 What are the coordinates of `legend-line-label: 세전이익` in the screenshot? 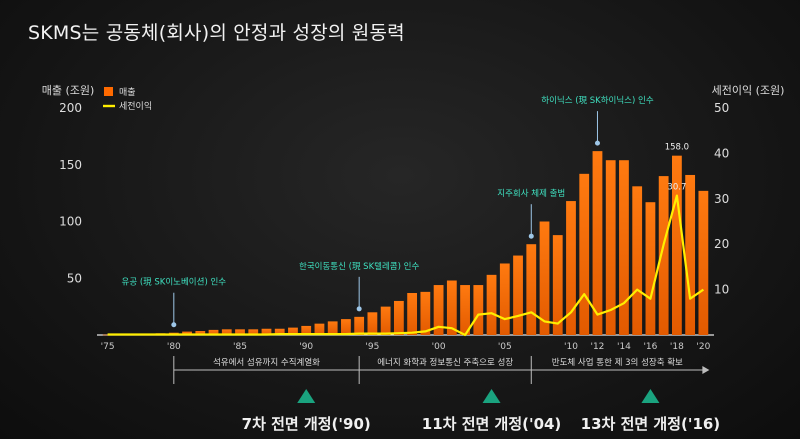 It's located at (135, 106).